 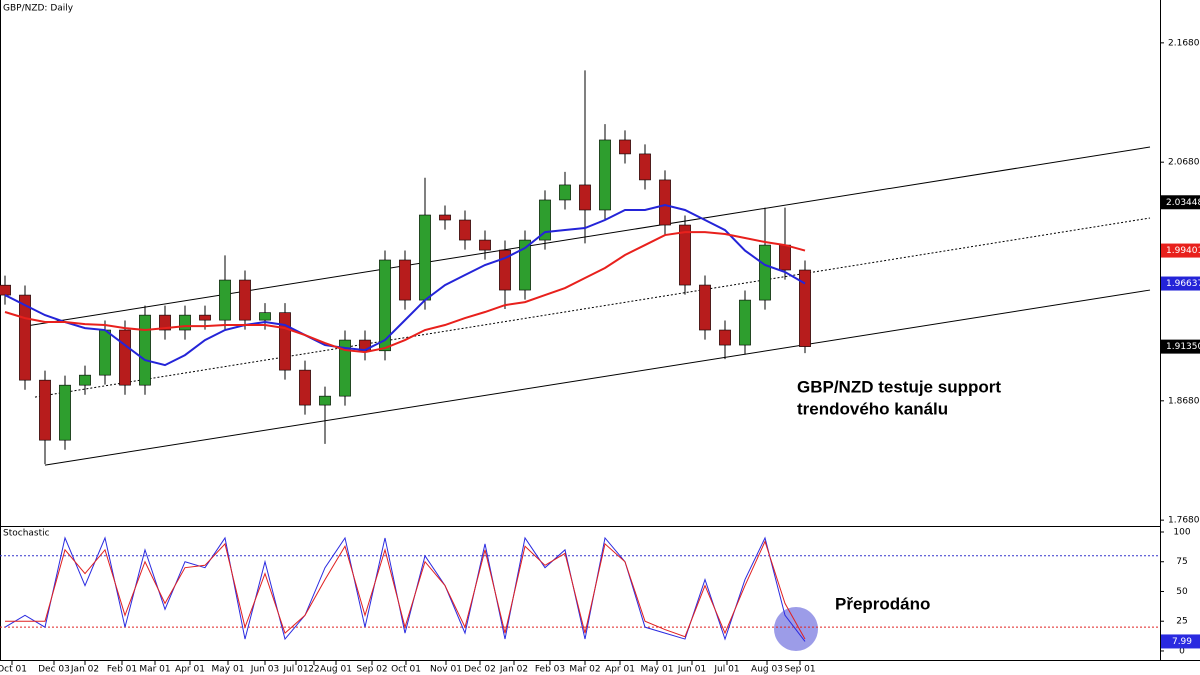 What do you see at coordinates (122, 670) in the screenshot?
I see `x-tick-label: Feb 01` at bounding box center [122, 670].